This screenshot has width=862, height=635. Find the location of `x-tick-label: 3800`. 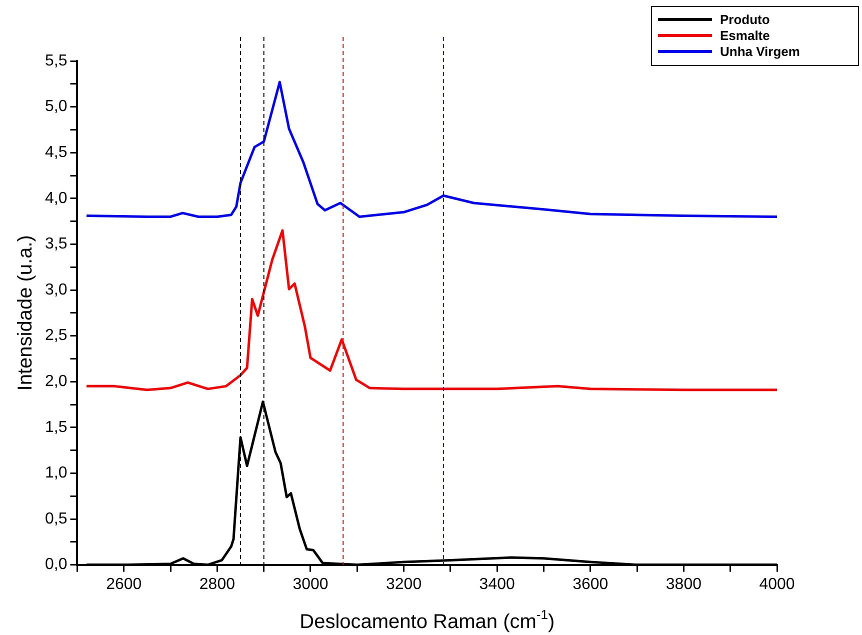

x-tick-label: 3800 is located at coordinates (684, 584).